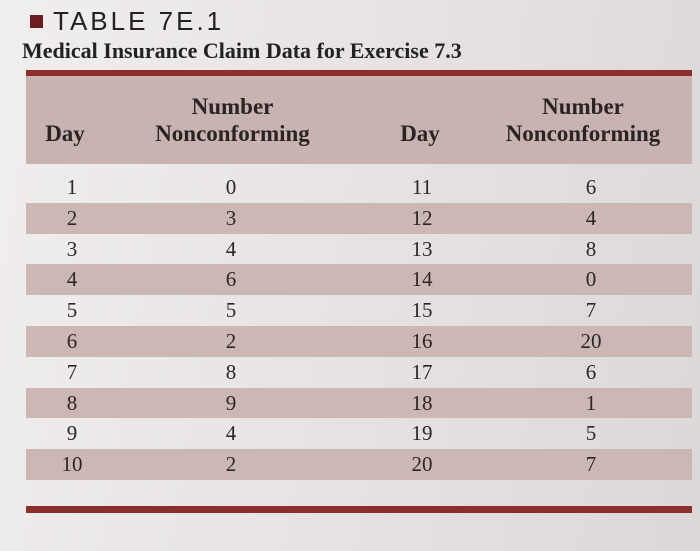 This screenshot has height=551, width=700. What do you see at coordinates (583, 120) in the screenshot?
I see `header-nonconforming-right: Number Nonconforming` at bounding box center [583, 120].